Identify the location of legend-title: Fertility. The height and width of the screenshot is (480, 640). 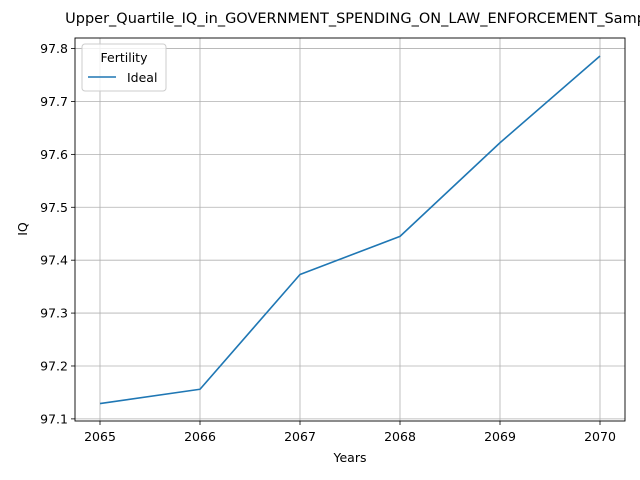
(125, 57).